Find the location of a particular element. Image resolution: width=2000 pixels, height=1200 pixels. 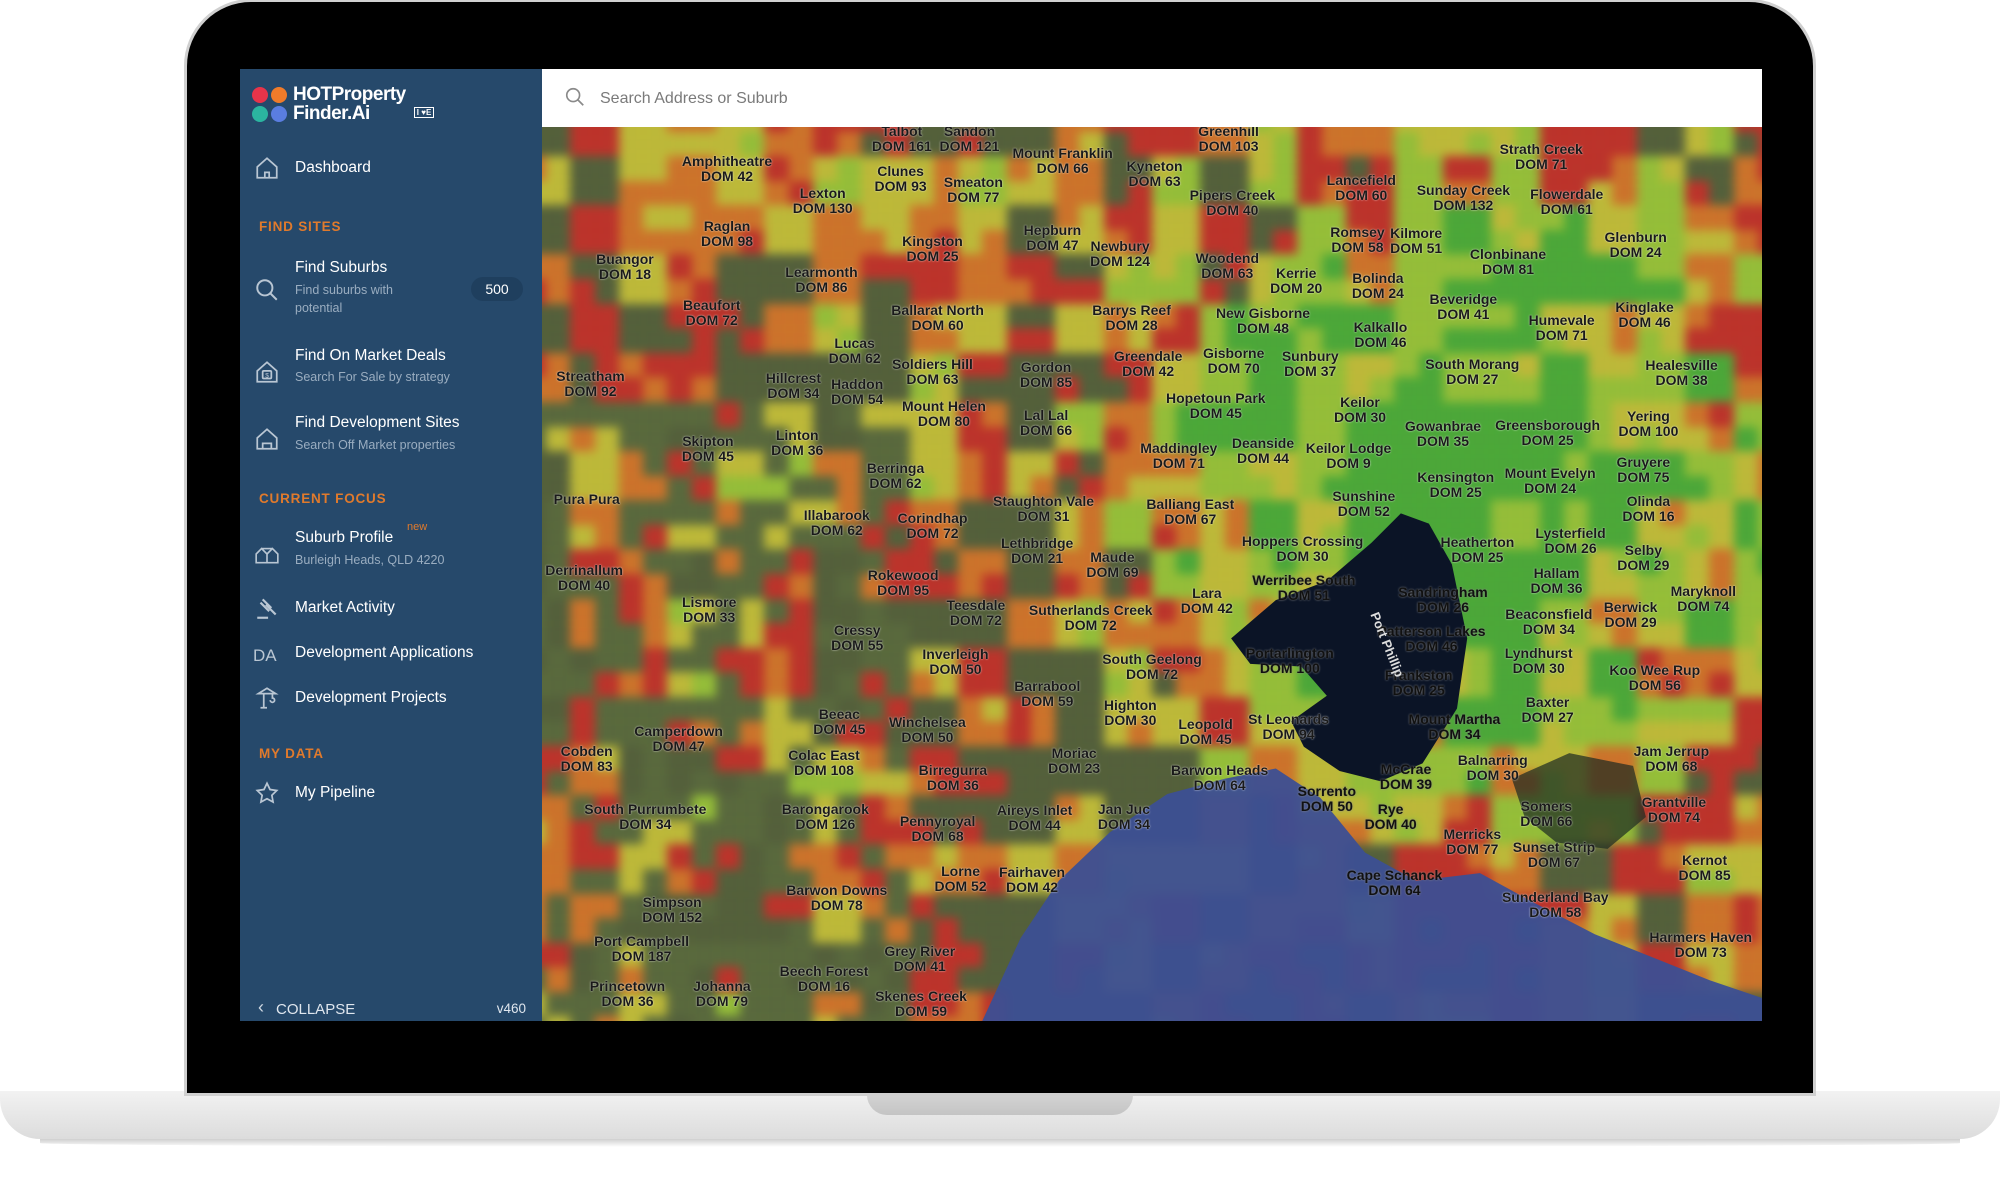

suburb-label: Clonbinane DOM 81 is located at coordinates (1508, 261).